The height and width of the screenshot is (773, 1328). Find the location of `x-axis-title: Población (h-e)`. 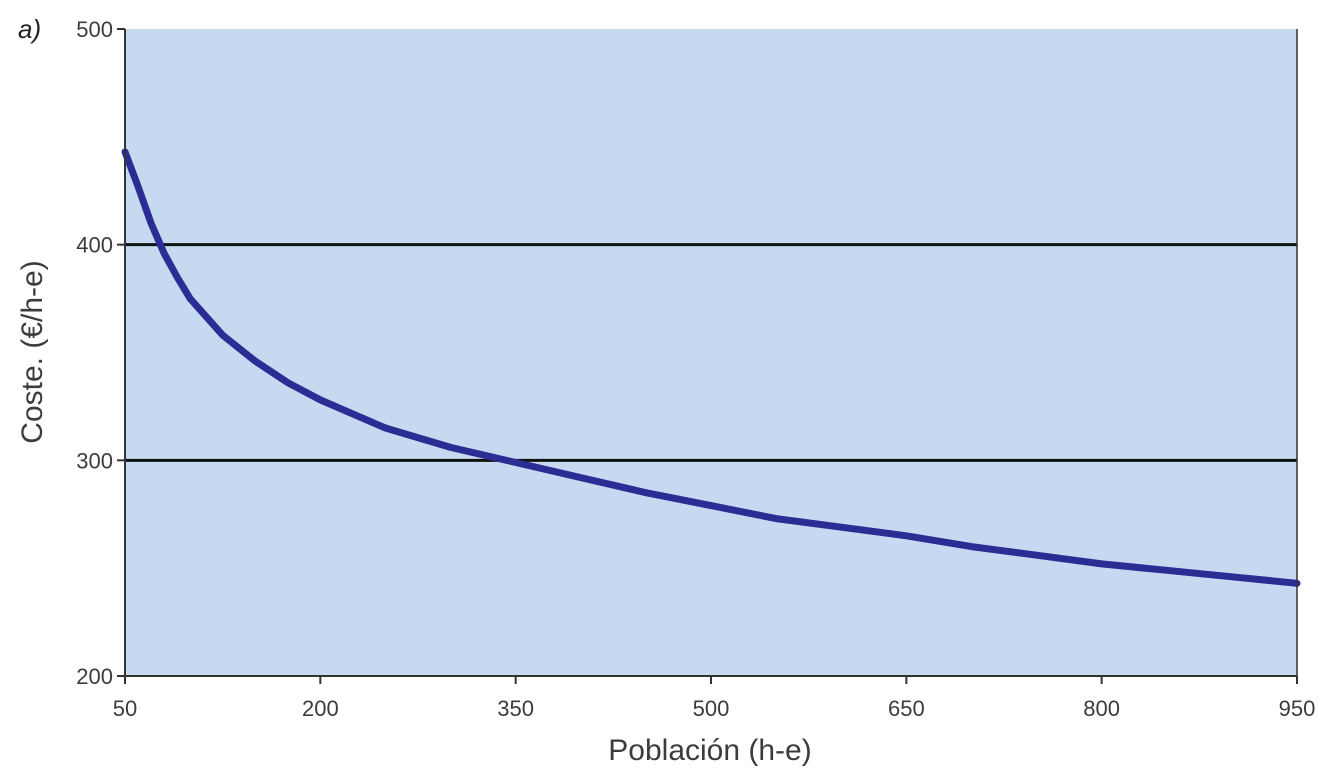

x-axis-title: Población (h-e) is located at coordinates (709, 750).